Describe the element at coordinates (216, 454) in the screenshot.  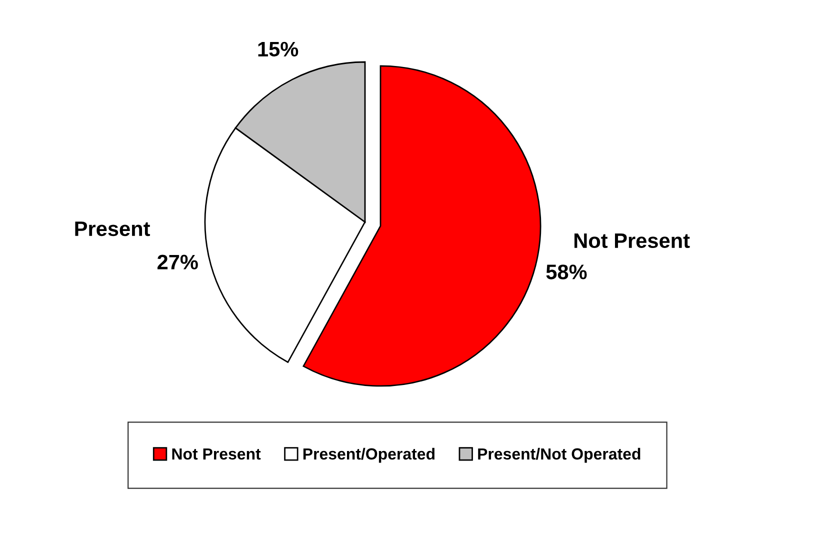
I see `legend-label: Not Present` at that location.